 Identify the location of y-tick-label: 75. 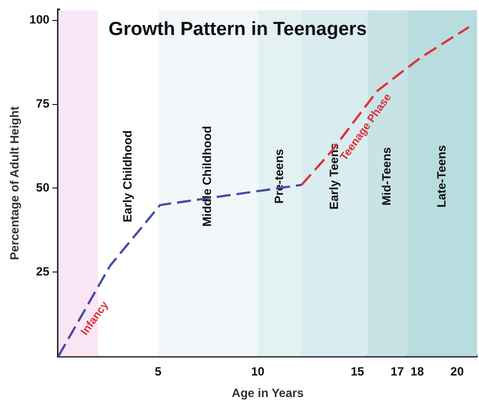
(43, 103).